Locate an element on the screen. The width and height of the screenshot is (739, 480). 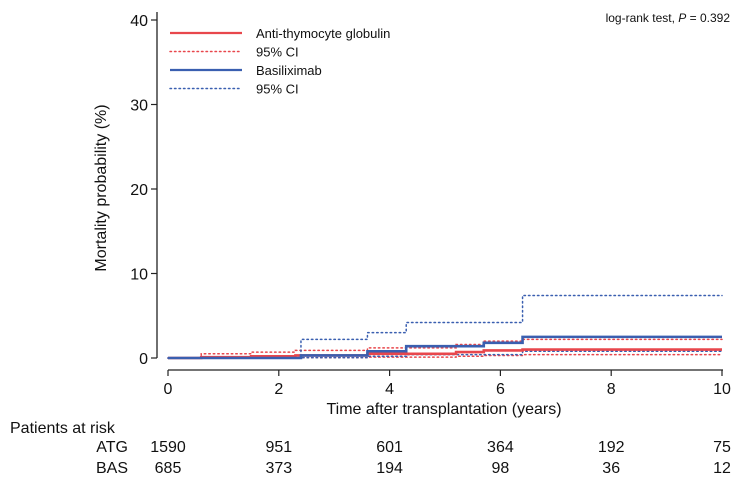
x-tick-label: 10 is located at coordinates (722, 389).